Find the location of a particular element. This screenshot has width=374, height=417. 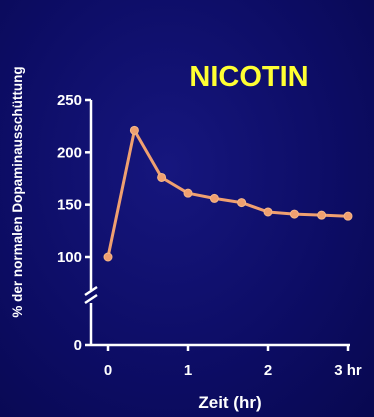

x-tick-label: 2 is located at coordinates (268, 370).